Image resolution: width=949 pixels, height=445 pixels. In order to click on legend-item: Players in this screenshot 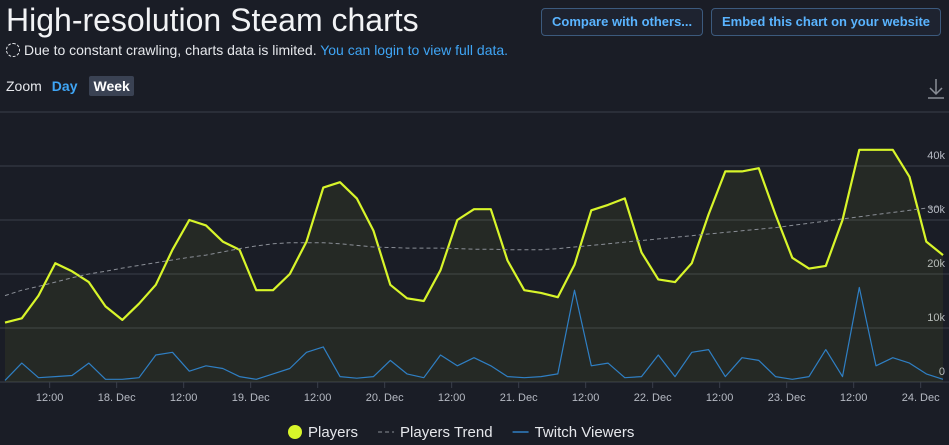, I will do `click(323, 432)`.